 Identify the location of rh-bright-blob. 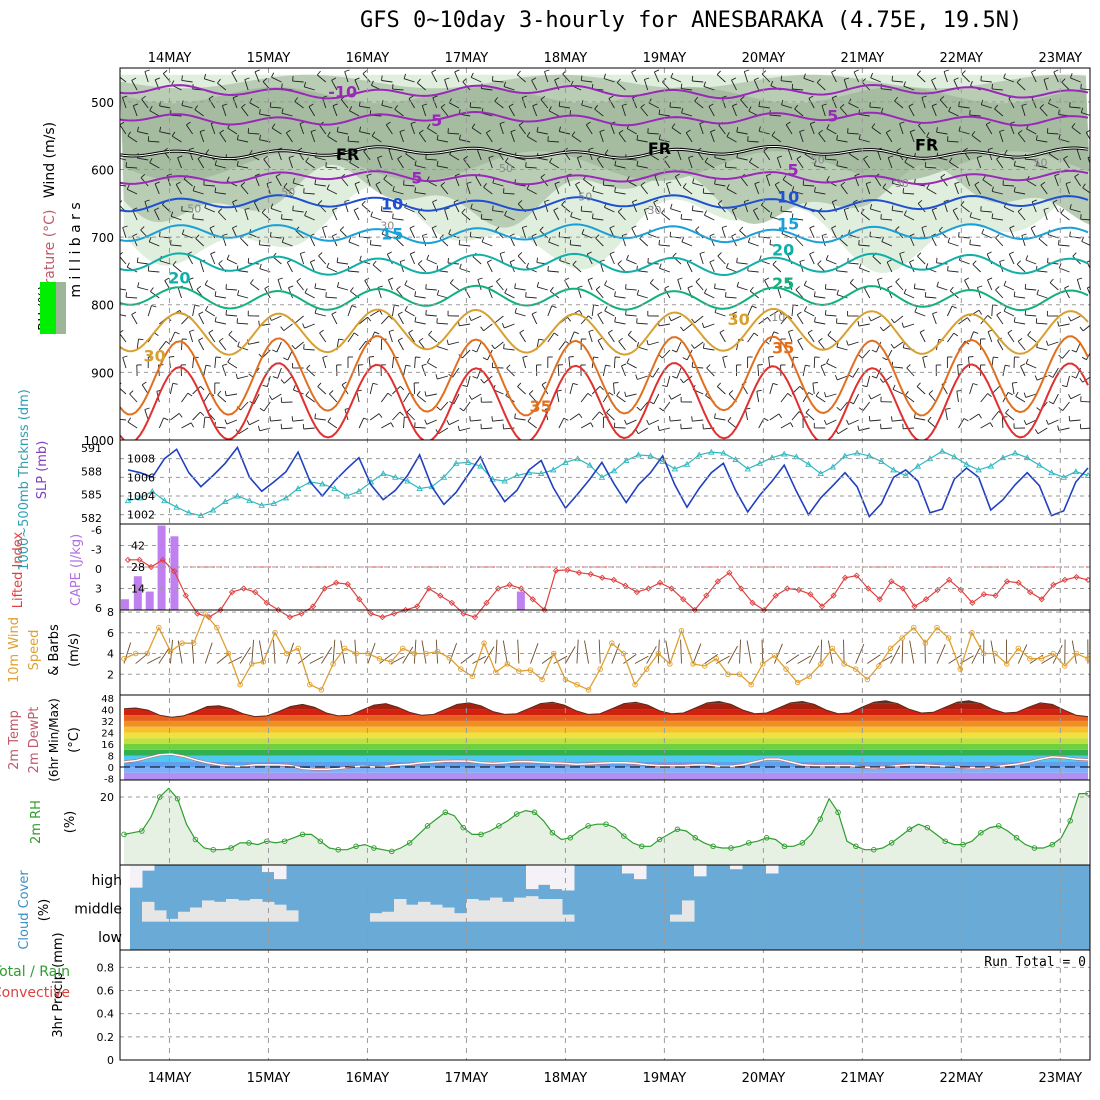
(490, 590).